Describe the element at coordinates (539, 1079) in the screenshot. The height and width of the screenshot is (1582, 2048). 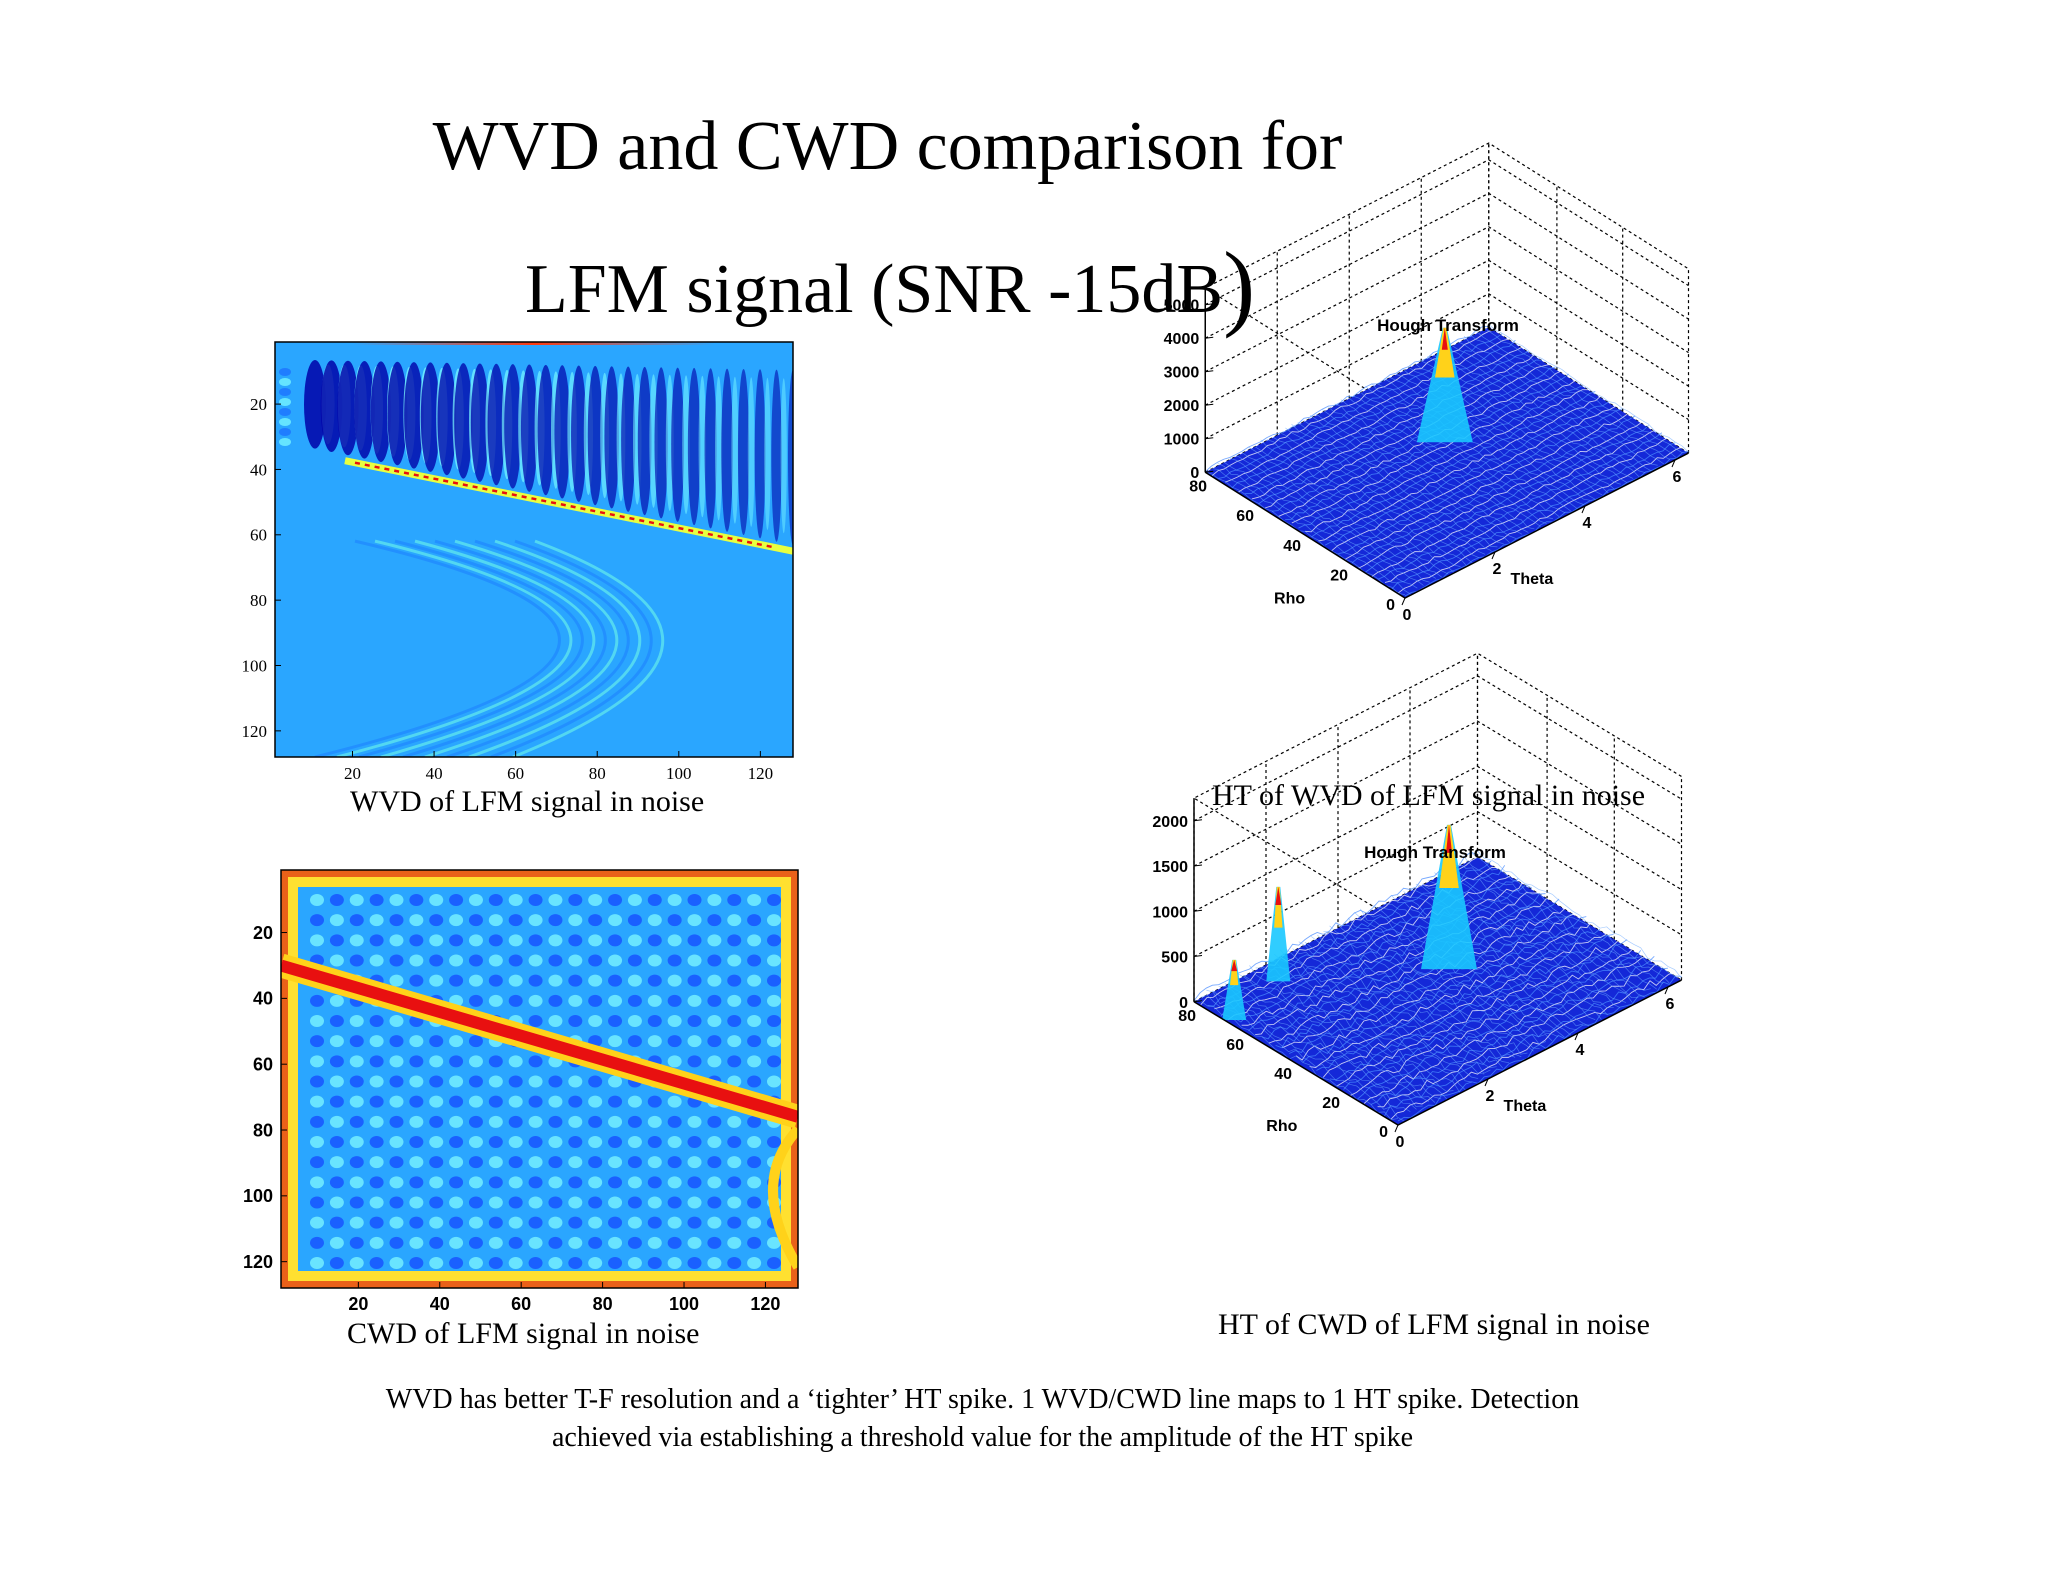
I see `warm-frame` at that location.